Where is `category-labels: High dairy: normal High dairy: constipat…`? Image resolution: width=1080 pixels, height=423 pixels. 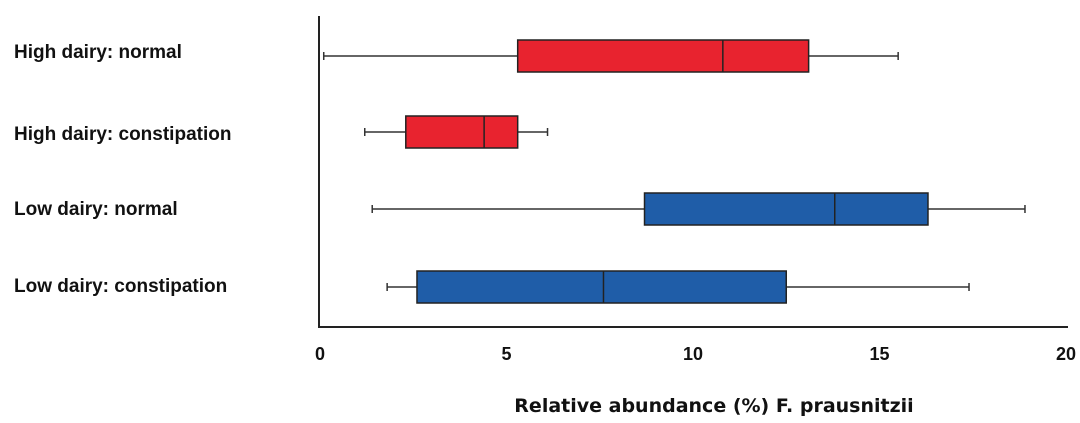 category-labels: High dairy: normal High dairy: constipat… is located at coordinates (122, 169).